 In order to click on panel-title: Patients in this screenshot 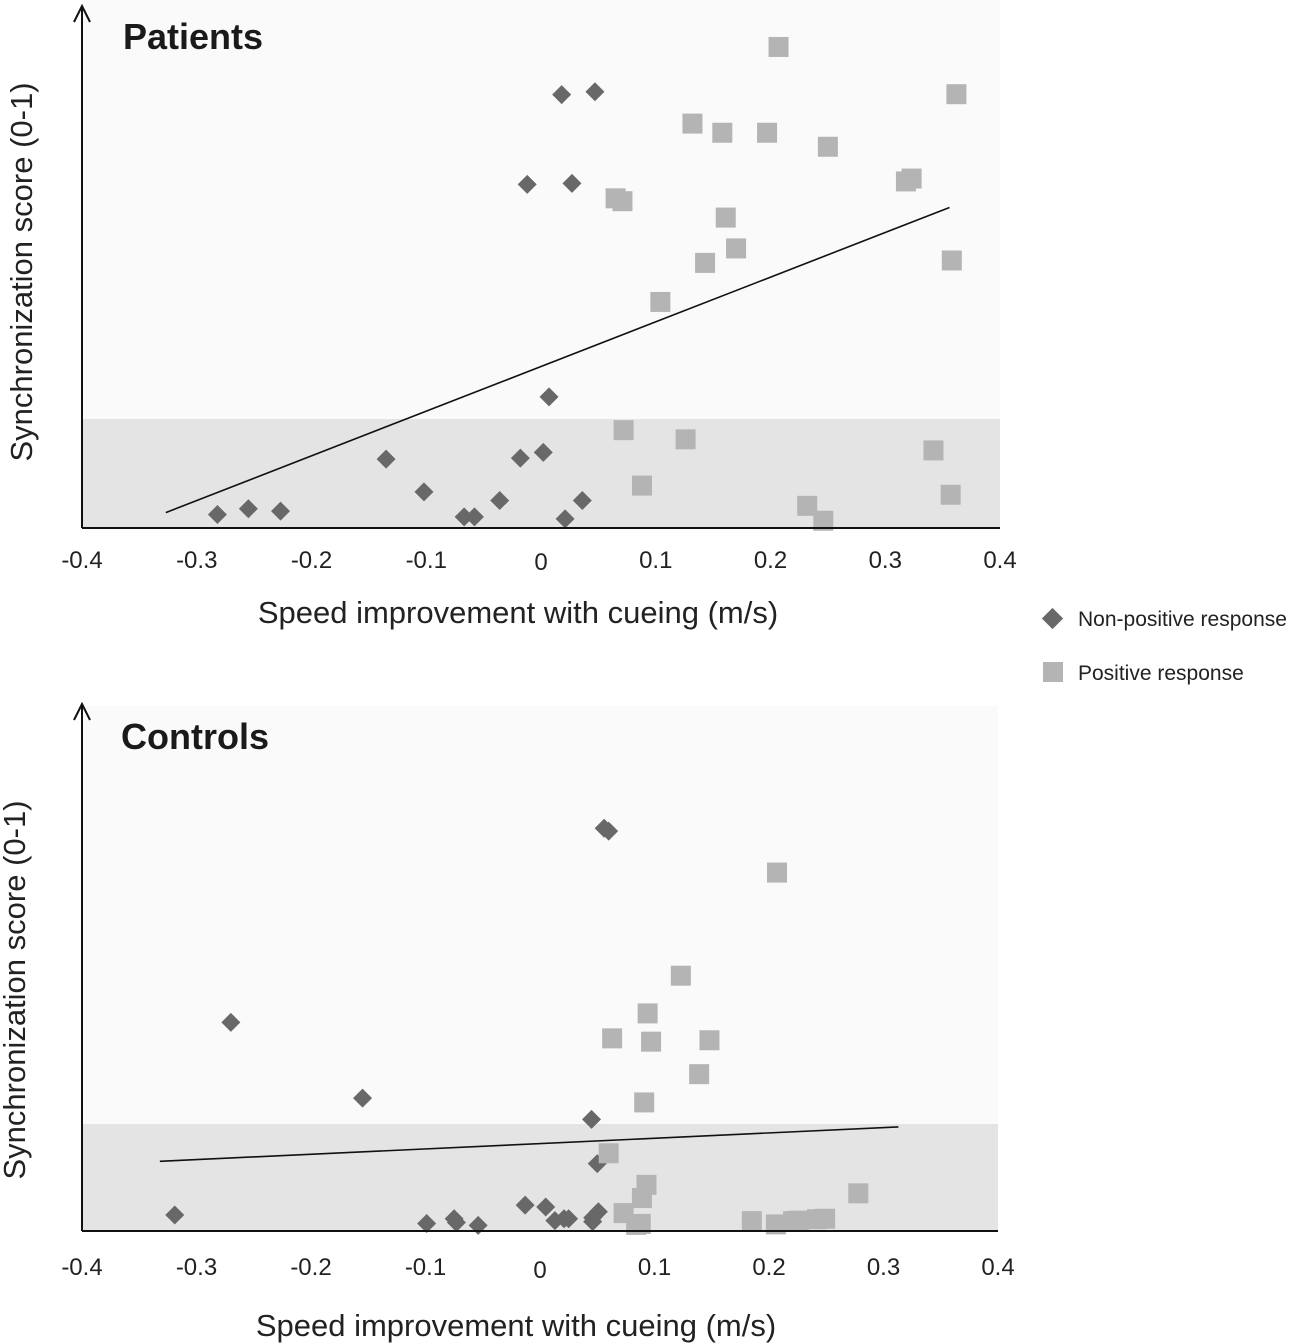, I will do `click(193, 36)`.